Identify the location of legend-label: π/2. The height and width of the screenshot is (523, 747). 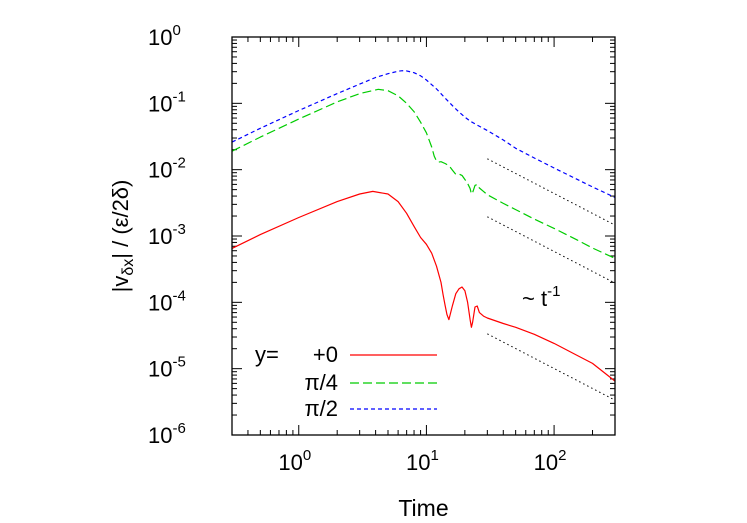
(321, 408).